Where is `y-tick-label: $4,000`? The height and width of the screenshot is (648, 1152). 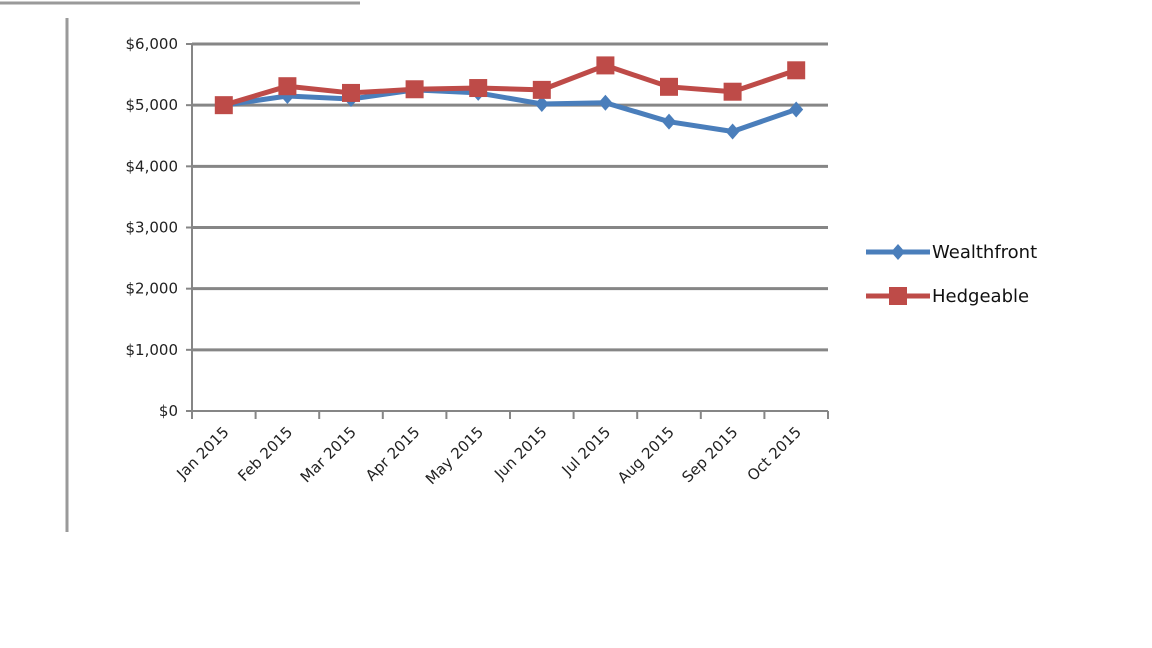
y-tick-label: $4,000 is located at coordinates (152, 166).